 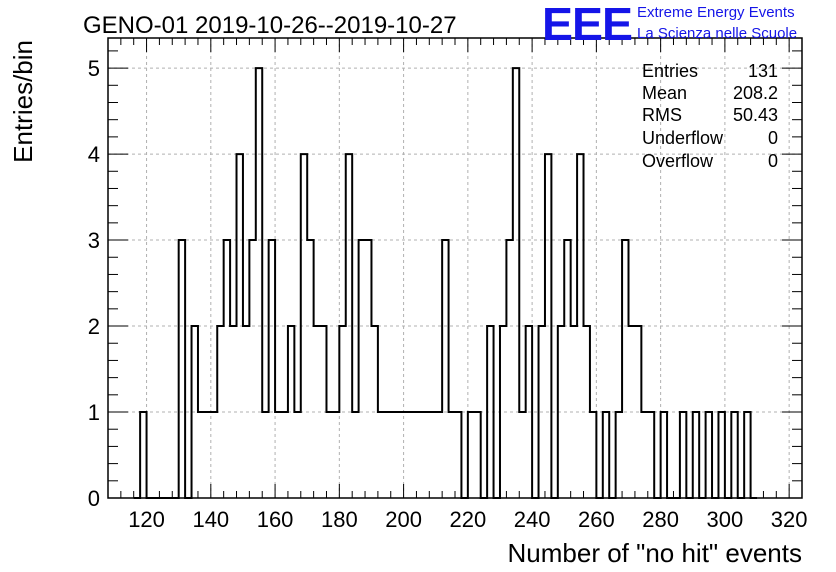 What do you see at coordinates (403, 519) in the screenshot?
I see `x-tick-label: 200` at bounding box center [403, 519].